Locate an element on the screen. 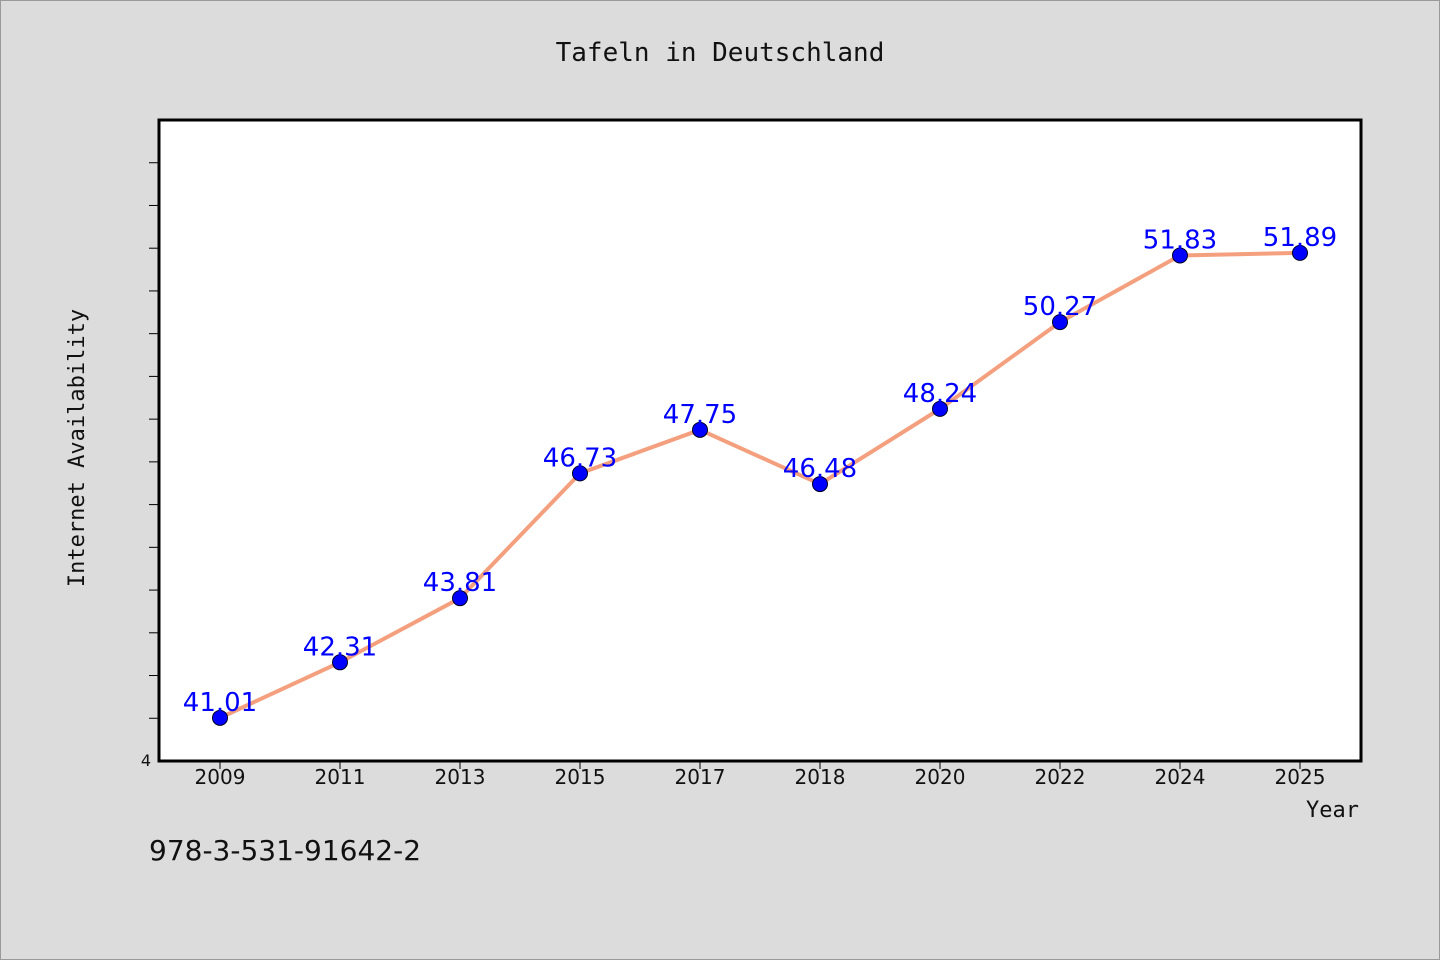 The image size is (1440, 960). data-label: 47.75 is located at coordinates (700, 415).